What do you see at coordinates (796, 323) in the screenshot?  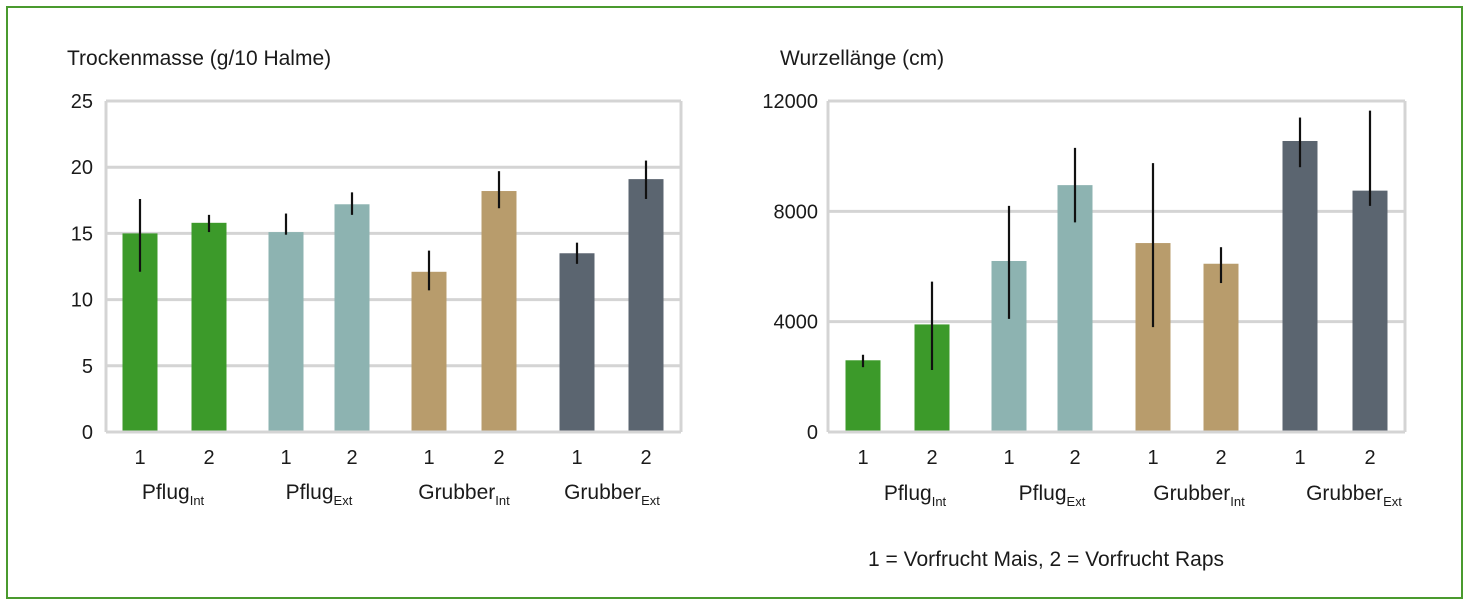 I see `y-tick-label: 4000` at bounding box center [796, 323].